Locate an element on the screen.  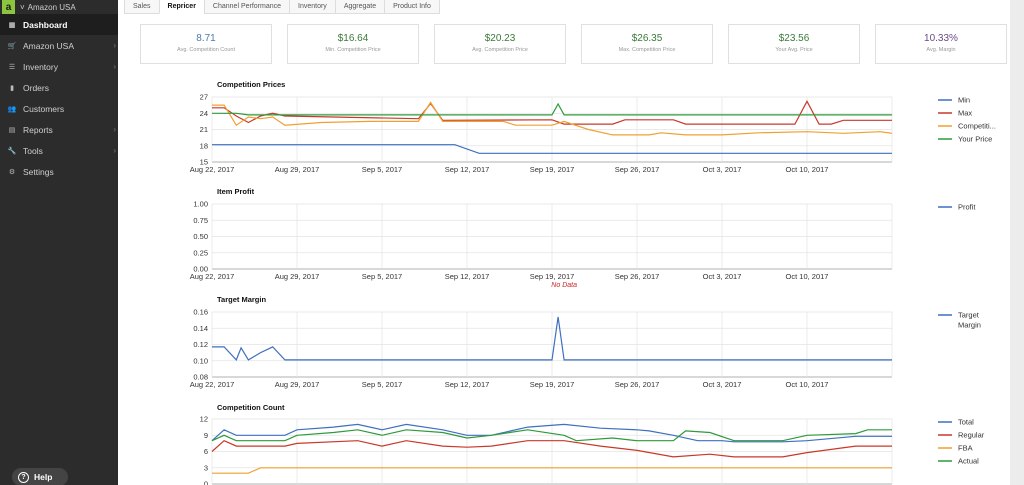
account-switcher: a ˅ Amazon USA is located at coordinates (59, 7).